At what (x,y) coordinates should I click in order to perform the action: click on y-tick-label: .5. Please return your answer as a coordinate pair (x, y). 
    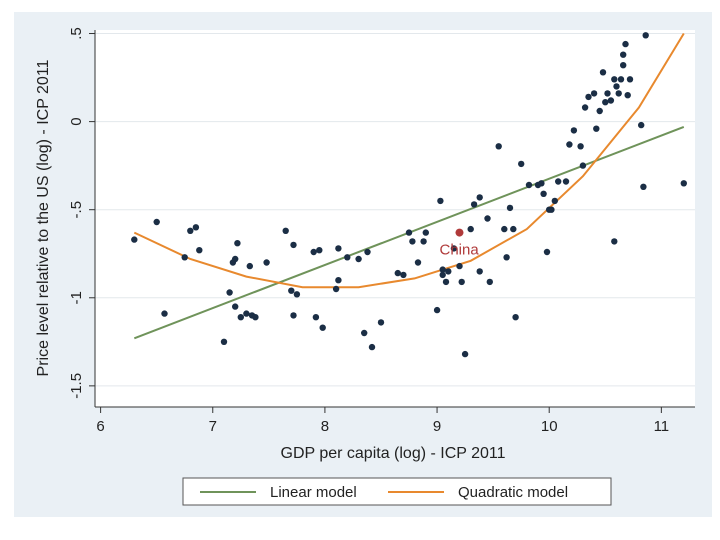
    Looking at the image, I should click on (76, 33).